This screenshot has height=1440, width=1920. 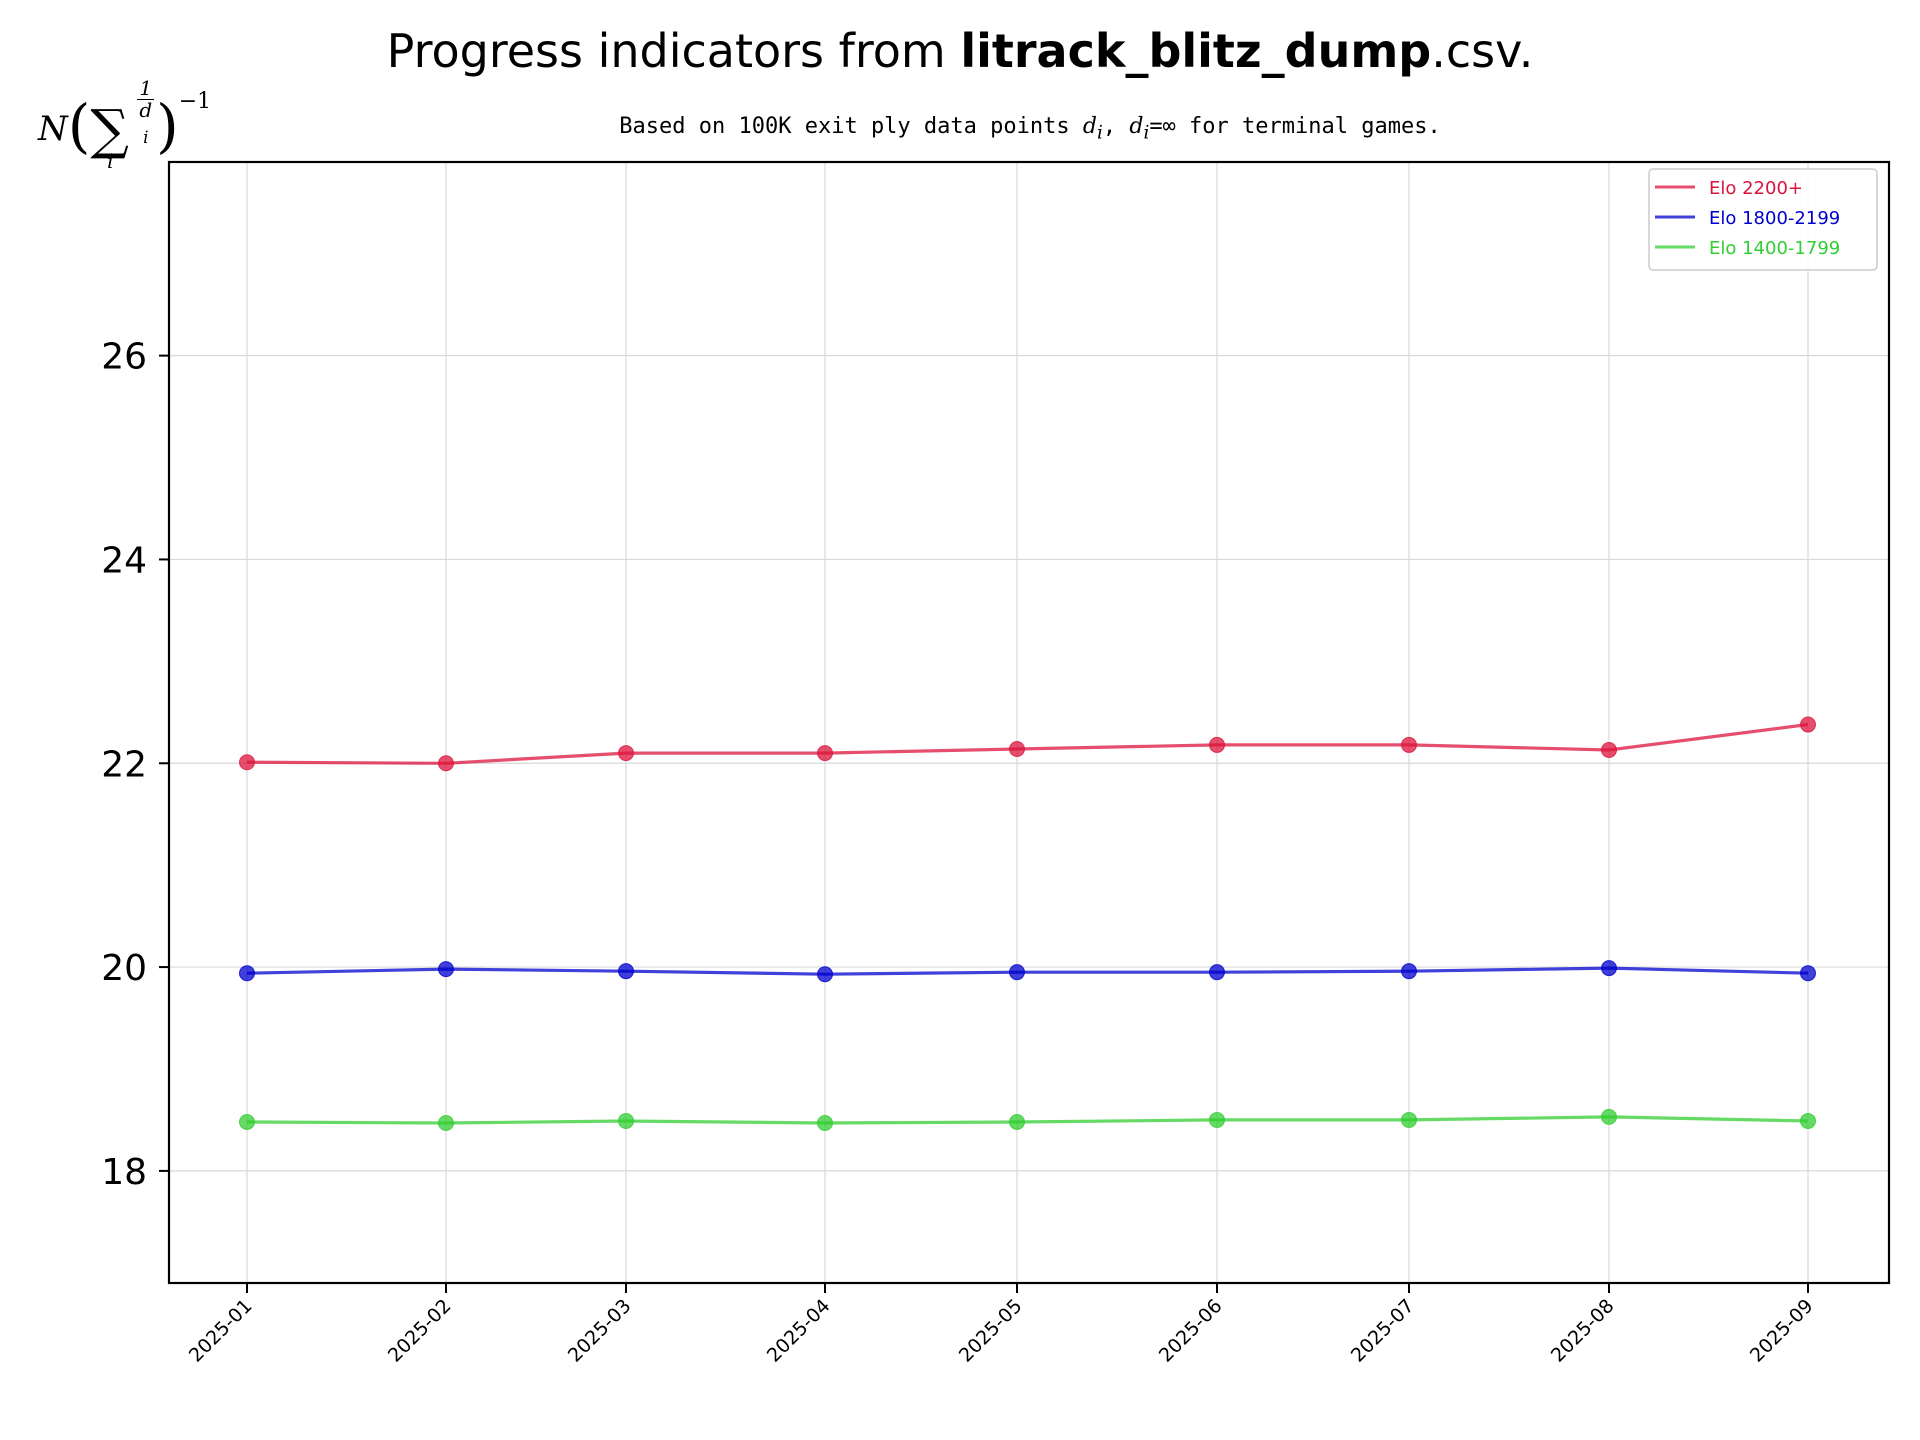 What do you see at coordinates (1782, 1331) in the screenshot?
I see `x-tick-label: 2025-09` at bounding box center [1782, 1331].